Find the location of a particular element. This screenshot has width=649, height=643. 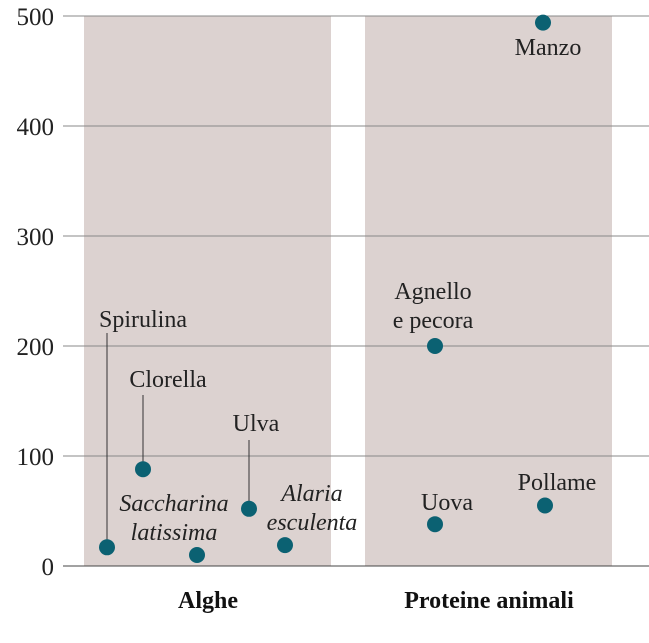

point-label-manzo: Manzo is located at coordinates (548, 48).